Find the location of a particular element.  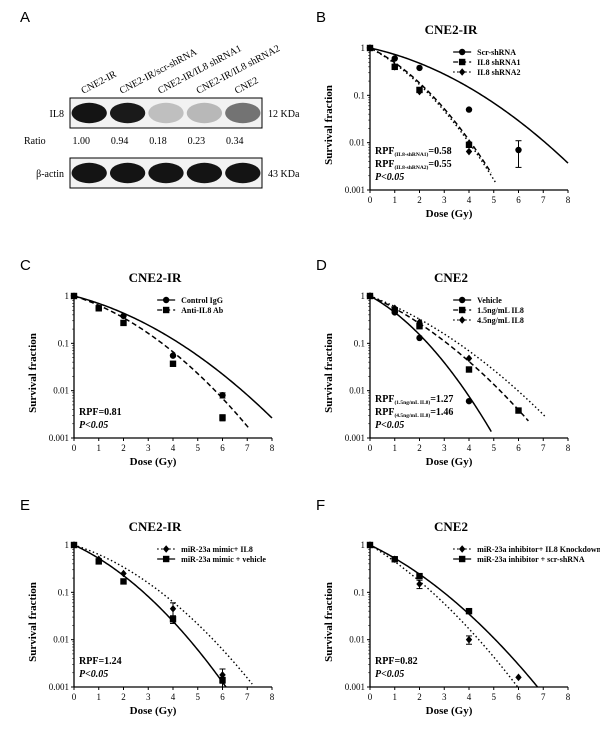

band-size: 12 KDa is located at coordinates (284, 114).